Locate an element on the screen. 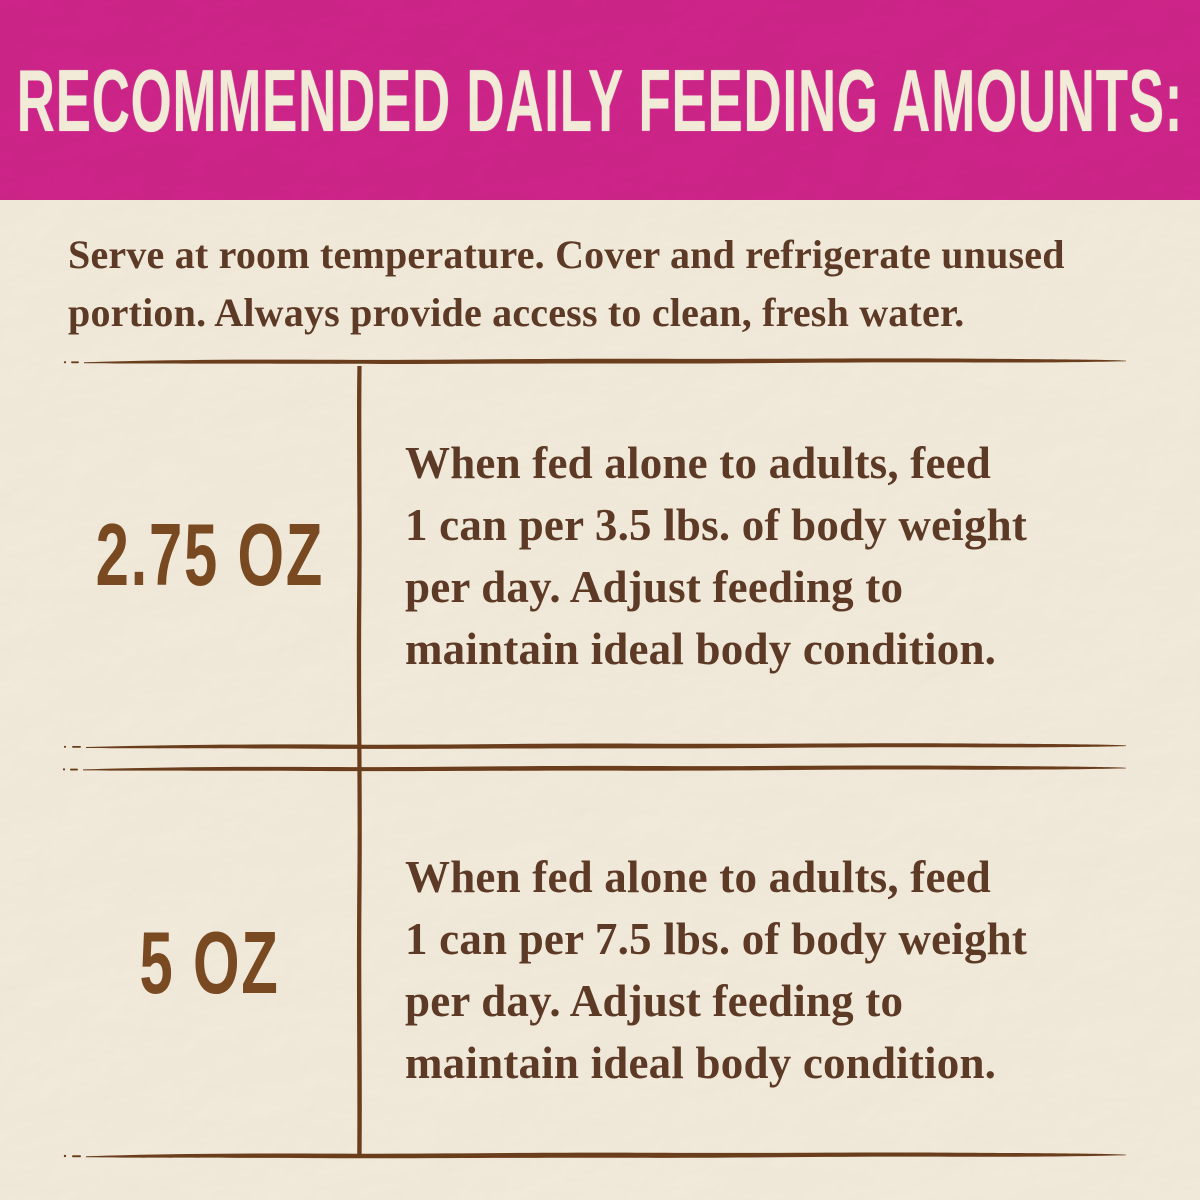  page-title: RECOMMENDED DAILY FEEDING AMOUNTS: is located at coordinates (600, 100).